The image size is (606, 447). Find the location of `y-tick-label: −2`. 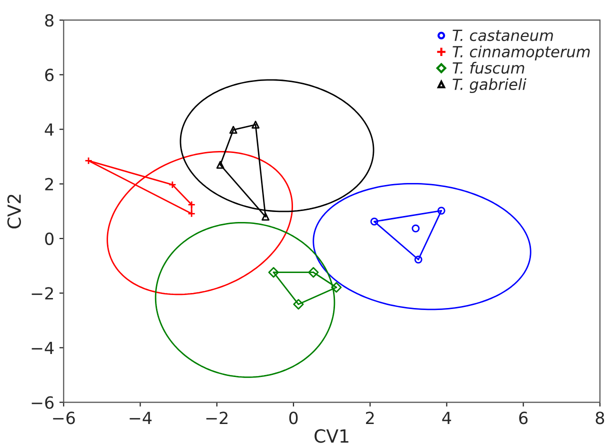

y-tick-label: −2 is located at coordinates (42, 293).